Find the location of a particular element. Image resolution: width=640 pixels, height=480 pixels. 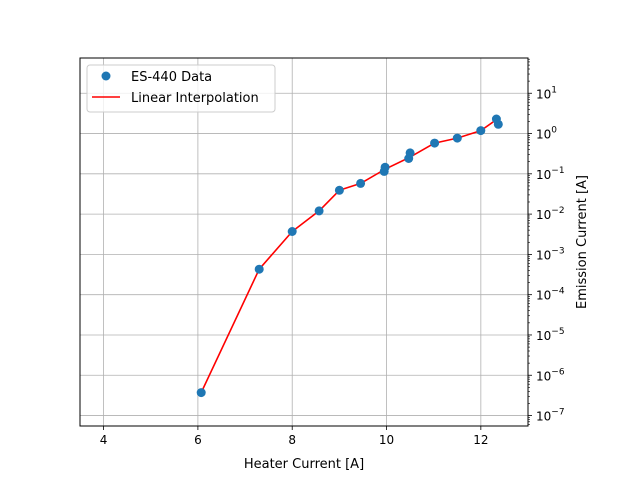

legend: ES-440 Data Linear Interpolation is located at coordinates (181, 88).